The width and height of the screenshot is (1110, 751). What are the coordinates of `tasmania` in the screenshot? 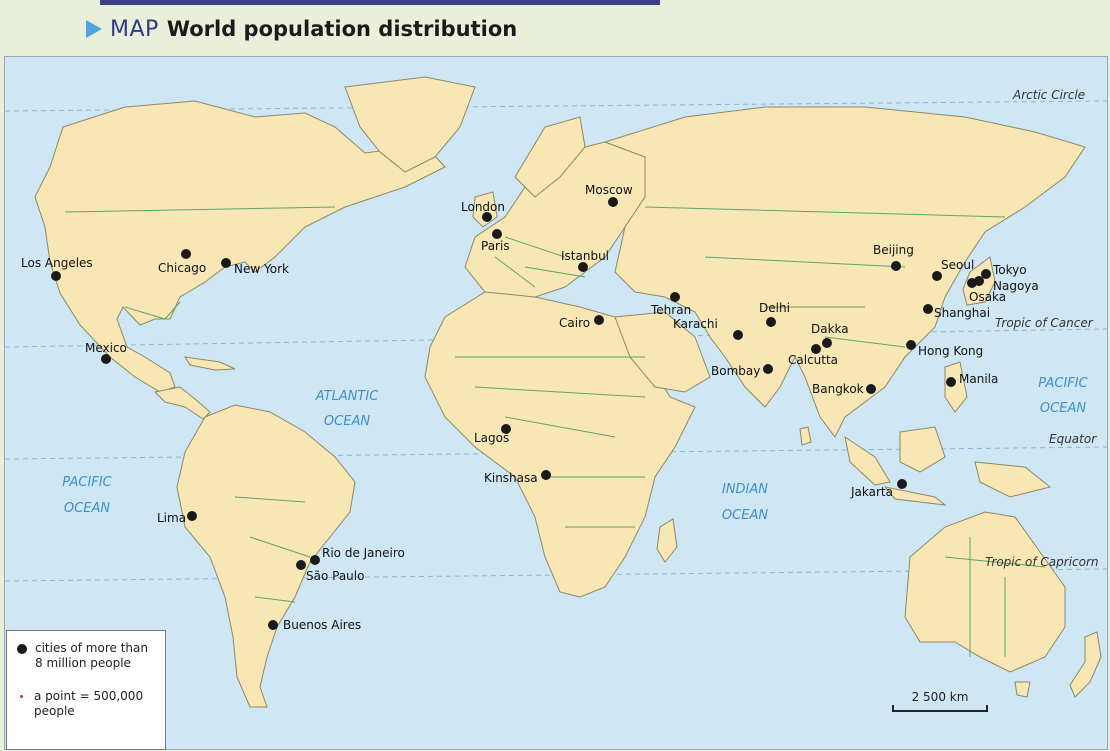 It's located at (1022, 689).